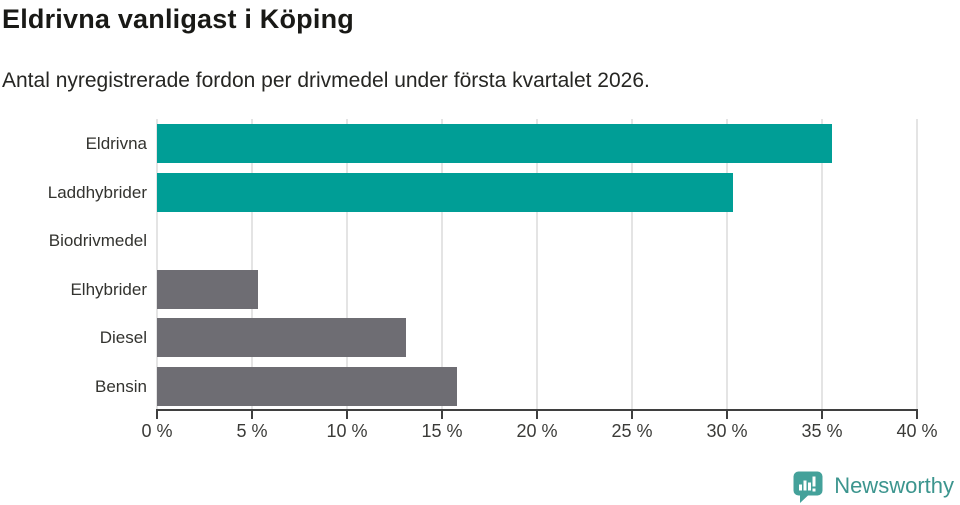  Describe the element at coordinates (917, 431) in the screenshot. I see `x-tick-label-40: 40 %` at that location.